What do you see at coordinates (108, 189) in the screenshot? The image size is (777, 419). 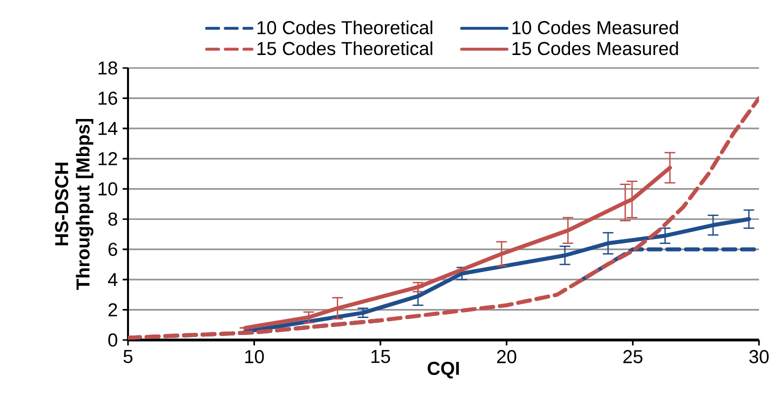 I see `y-tick-label: 10` at bounding box center [108, 189].